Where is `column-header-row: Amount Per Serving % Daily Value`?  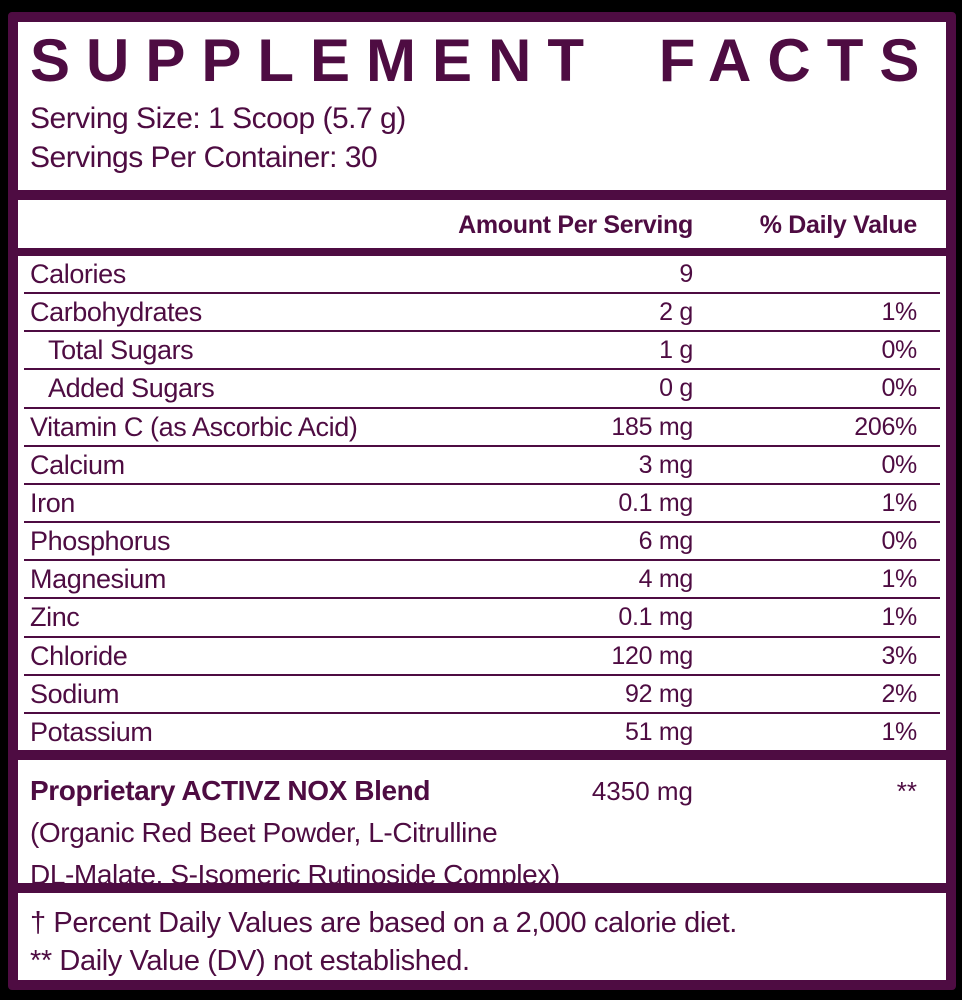 column-header-row: Amount Per Serving % Daily Value is located at coordinates (482, 224).